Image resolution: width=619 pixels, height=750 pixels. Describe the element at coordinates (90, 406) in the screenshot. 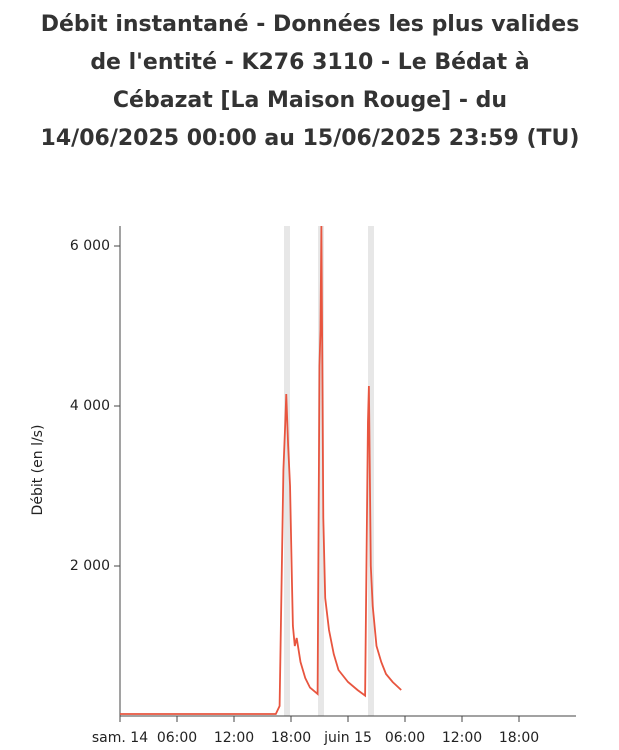

I see `y-tick-label: 4 000` at that location.